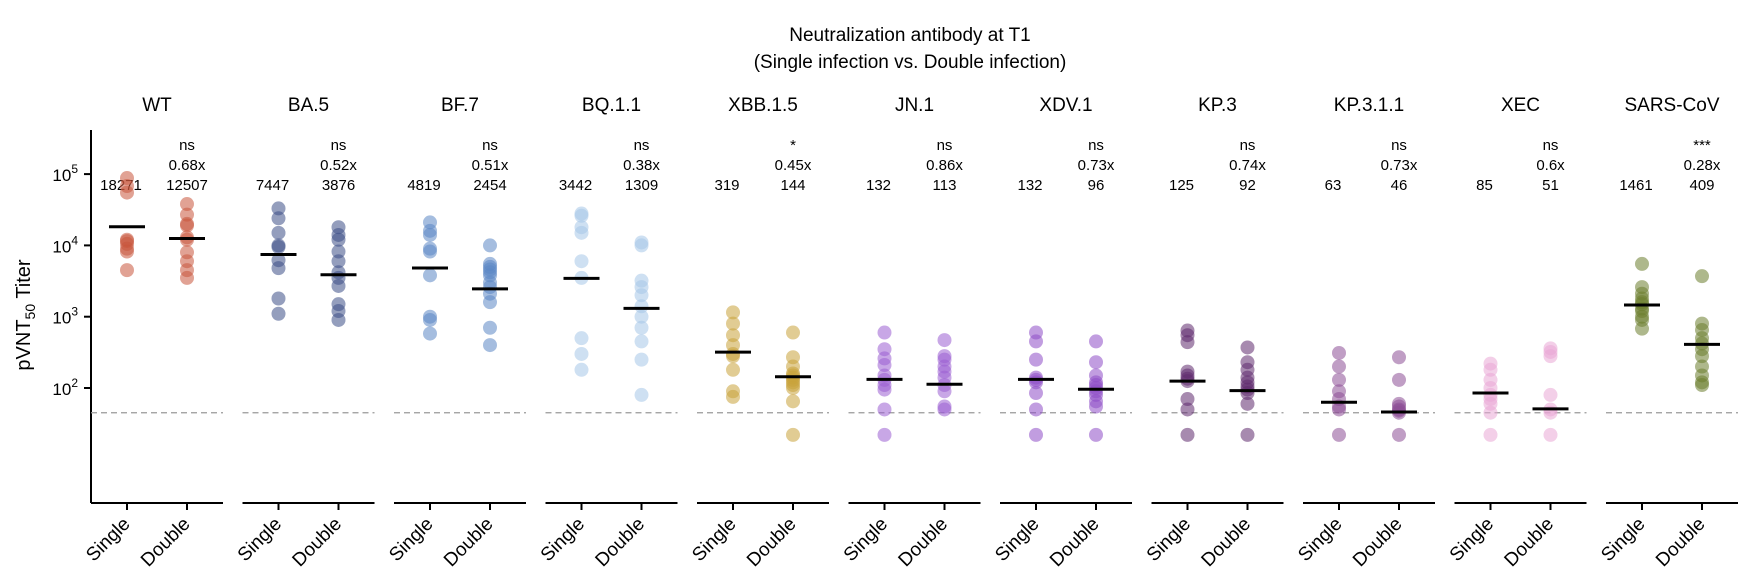  I want to click on gmt-double-label: 92, so click(1247, 185).